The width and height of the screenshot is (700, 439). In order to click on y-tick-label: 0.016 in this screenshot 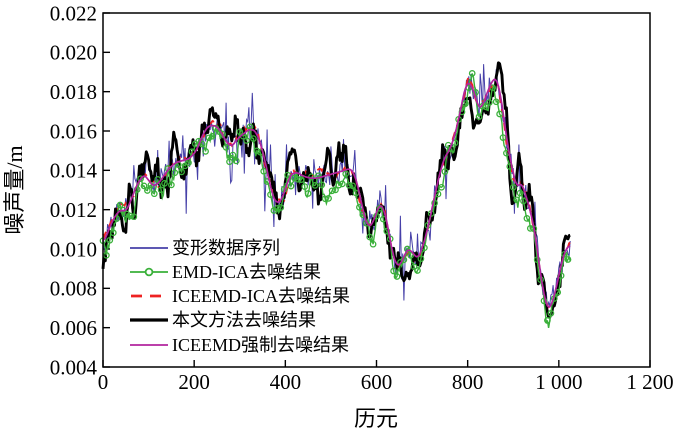, I will do `click(73, 131)`.